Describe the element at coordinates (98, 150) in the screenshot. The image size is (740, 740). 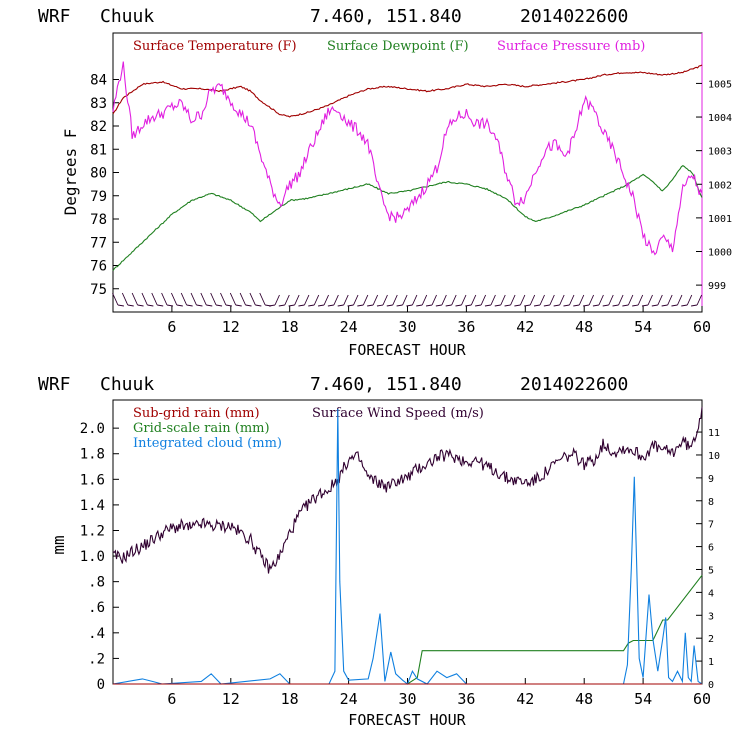
I see `panel1-ytick-label: 81` at that location.